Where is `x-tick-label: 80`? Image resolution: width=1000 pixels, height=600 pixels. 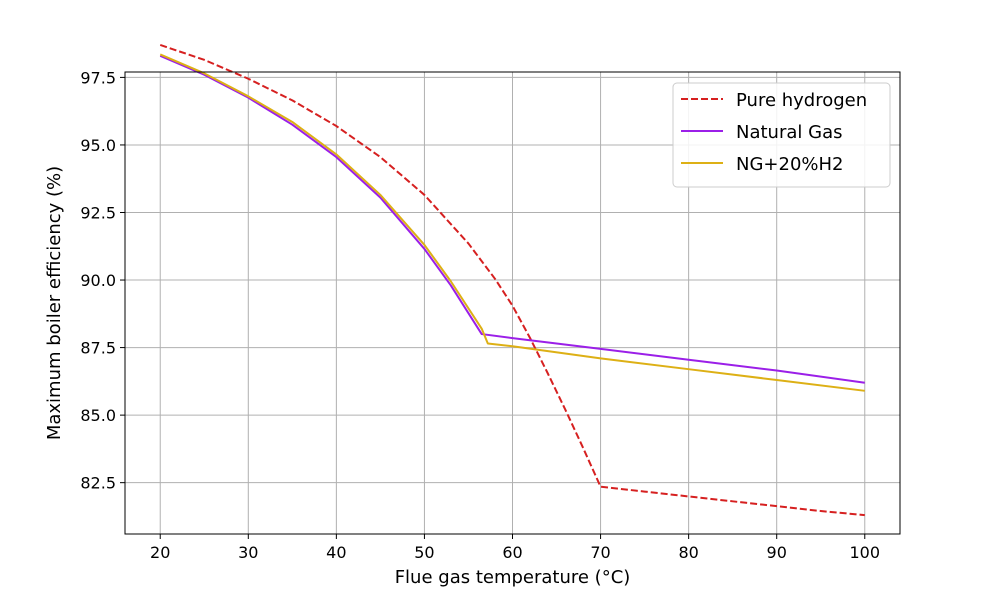
x-tick-label: 80 is located at coordinates (688, 552).